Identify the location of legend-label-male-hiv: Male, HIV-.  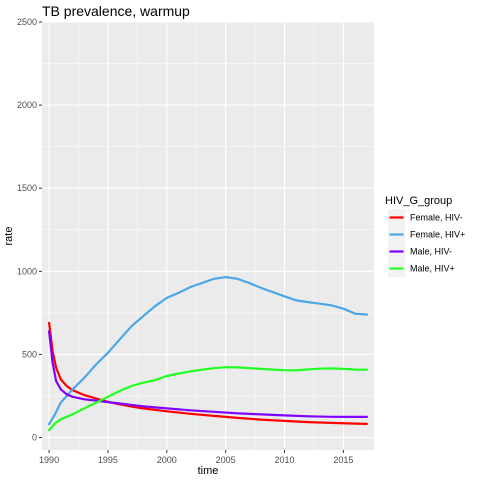
(431, 252).